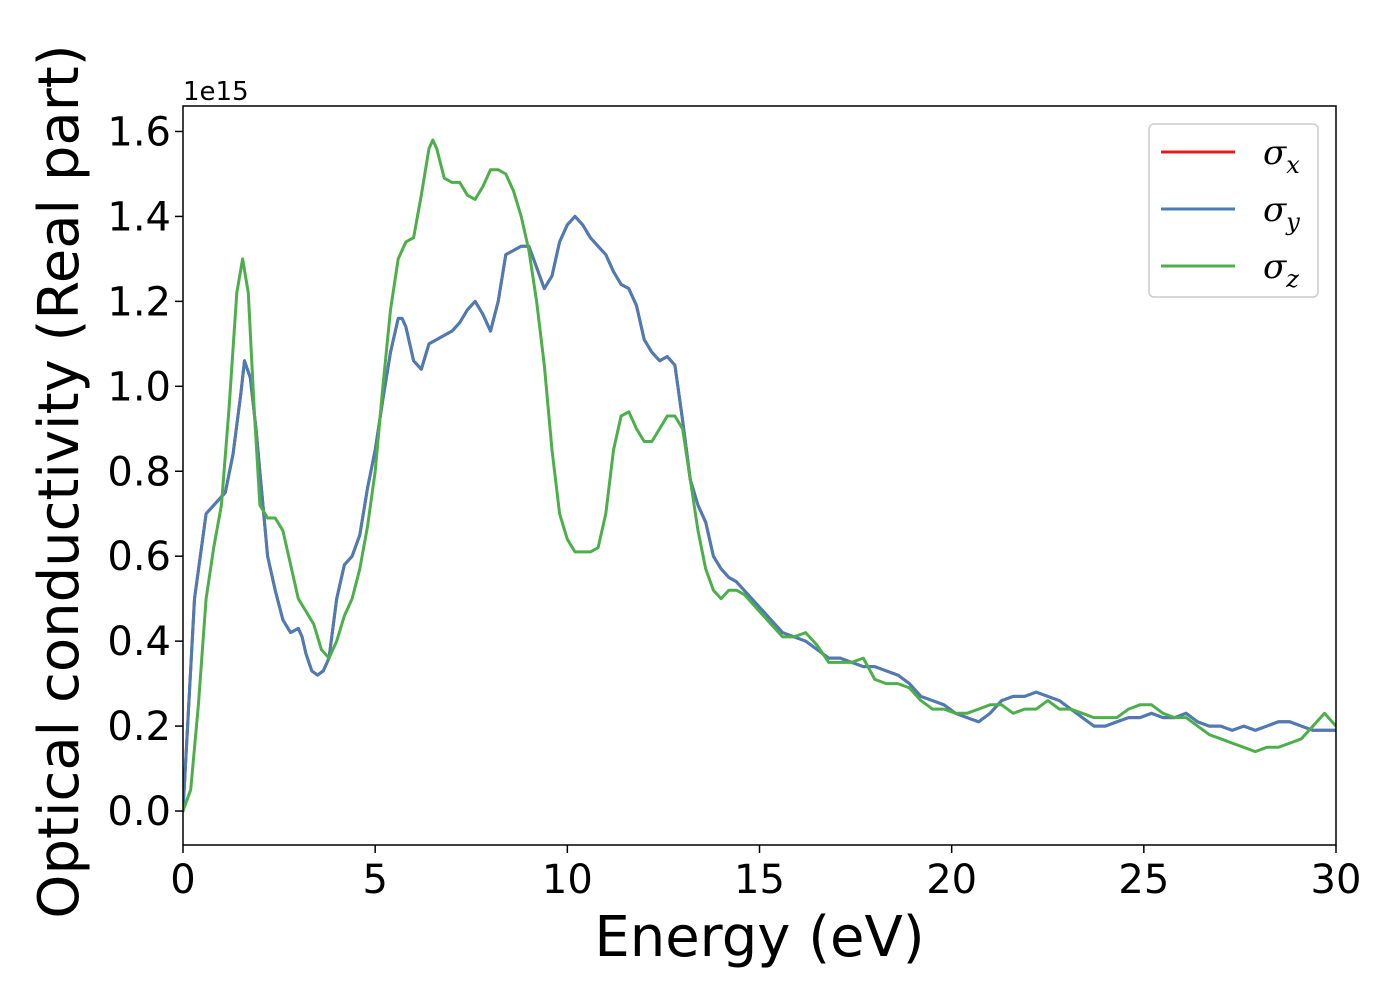 This screenshot has width=1400, height=1000. Describe the element at coordinates (139, 387) in the screenshot. I see `y-tick-label: 1.0` at that location.